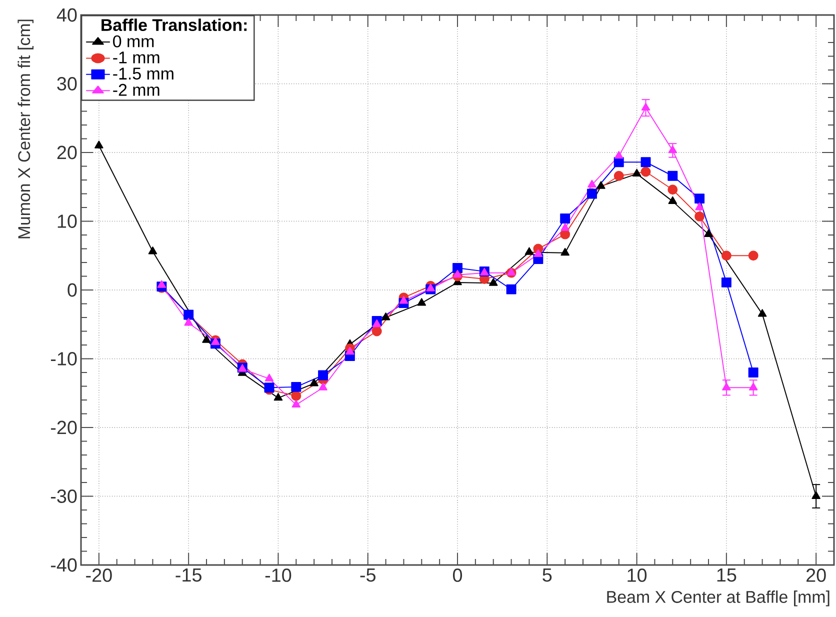 The image size is (836, 617). I want to click on x-axis-title: Beam X Center at Baffle [mm], so click(718, 598).